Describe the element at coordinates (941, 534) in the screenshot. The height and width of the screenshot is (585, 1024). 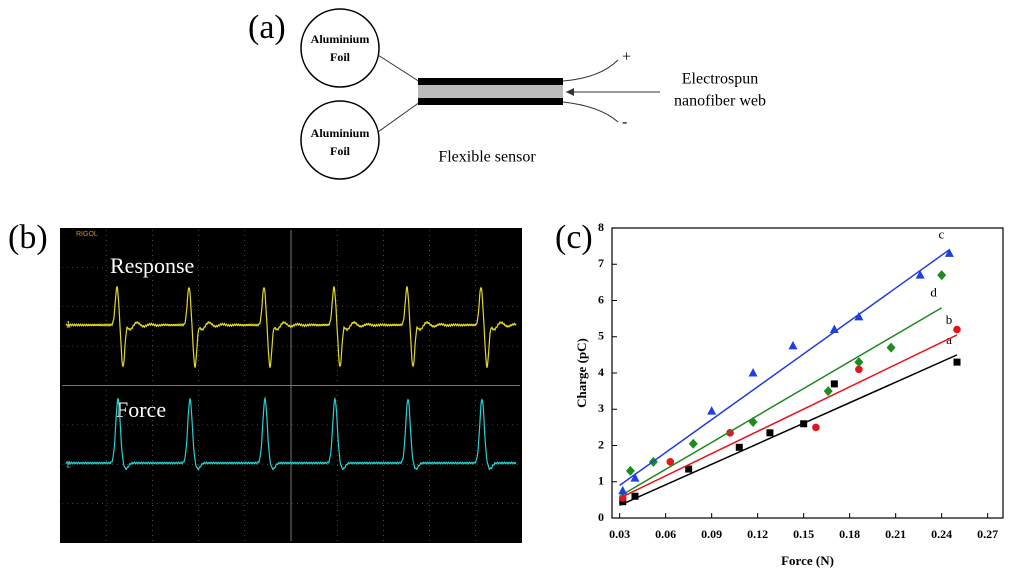
I see `x-tick-label: 0.24` at that location.